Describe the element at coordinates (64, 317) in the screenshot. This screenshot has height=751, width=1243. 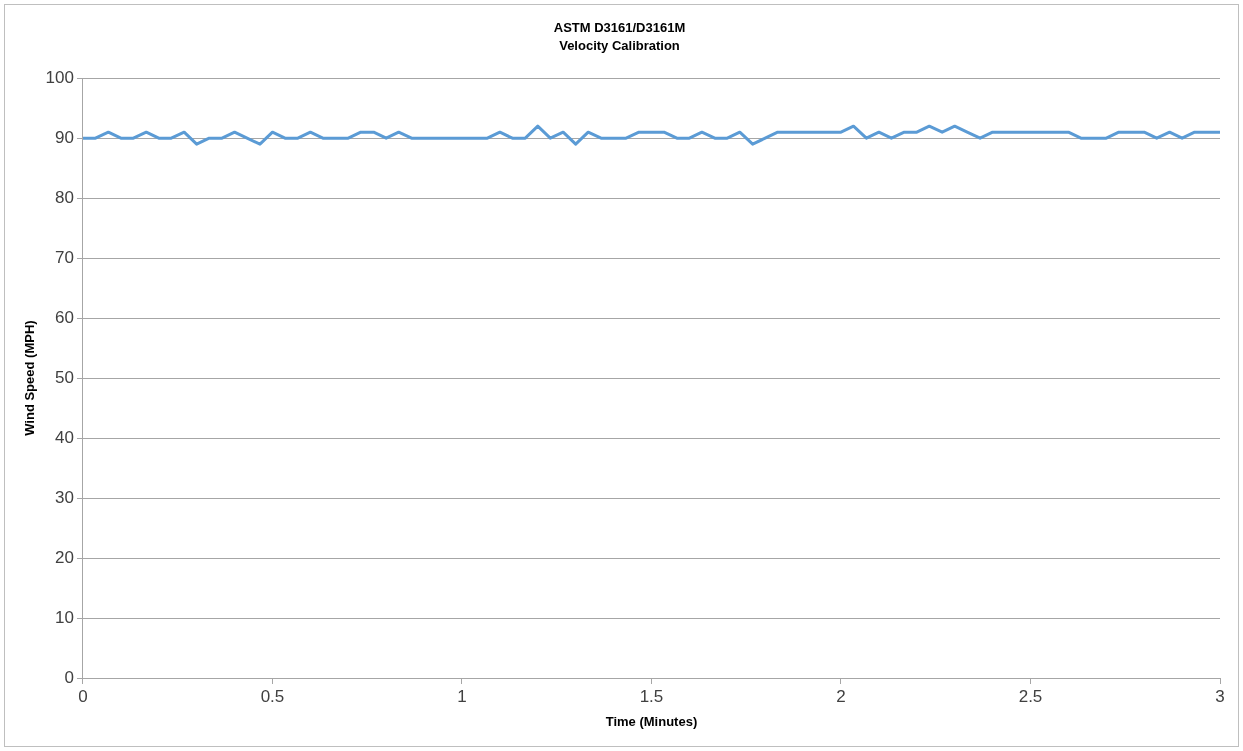
I see `y-tick-label: 60` at that location.